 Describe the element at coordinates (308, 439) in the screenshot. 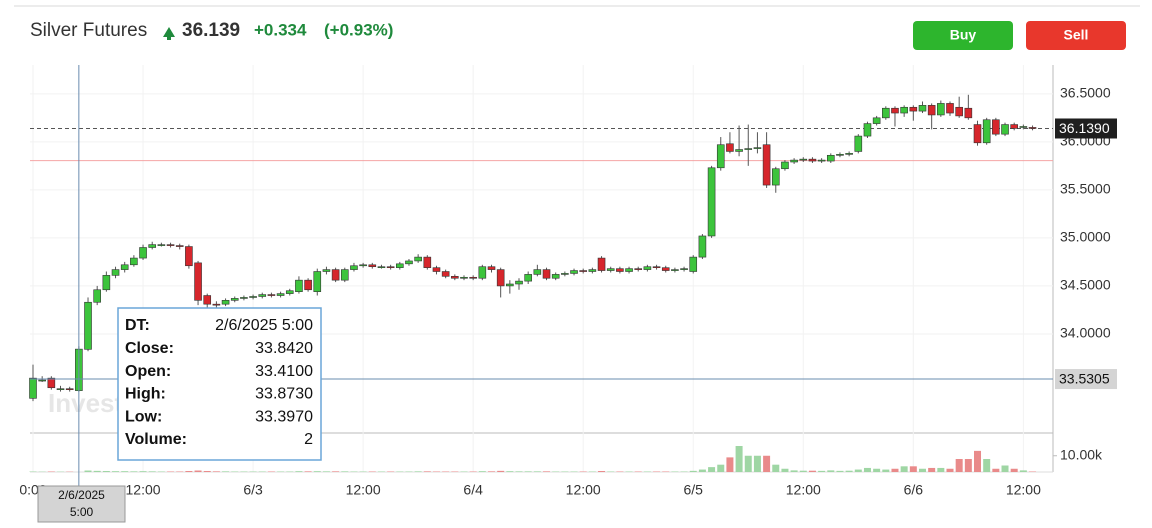

I see `tooltip-value: 2` at that location.